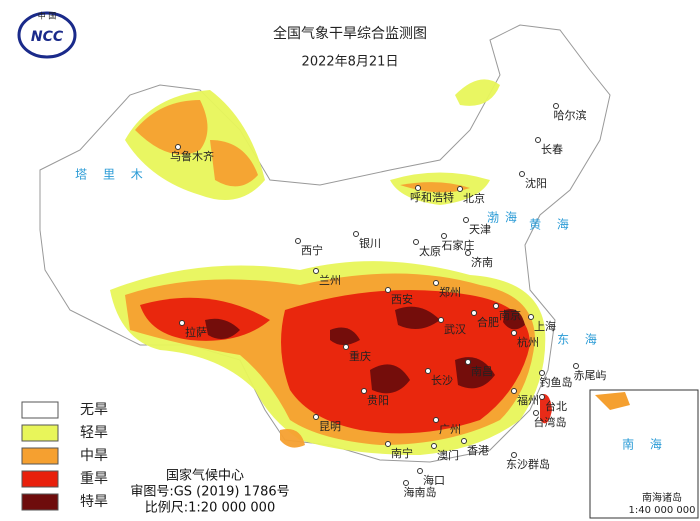 Image resolution: width=700 pixels, height=521 pixels. What do you see at coordinates (645, 444) in the screenshot?
I see `inset-sea: 南 海` at bounding box center [645, 444].